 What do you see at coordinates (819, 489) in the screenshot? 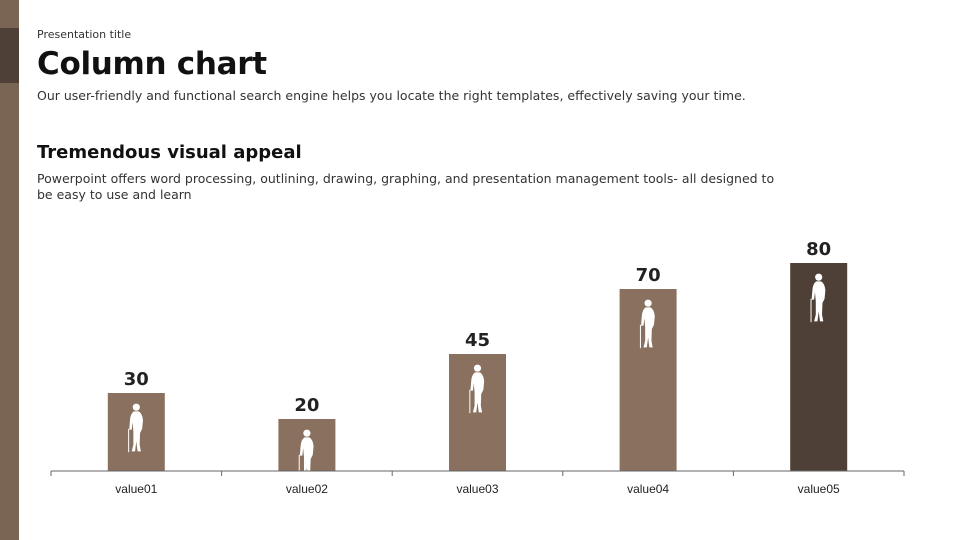
I see `category-label: value05` at bounding box center [819, 489].